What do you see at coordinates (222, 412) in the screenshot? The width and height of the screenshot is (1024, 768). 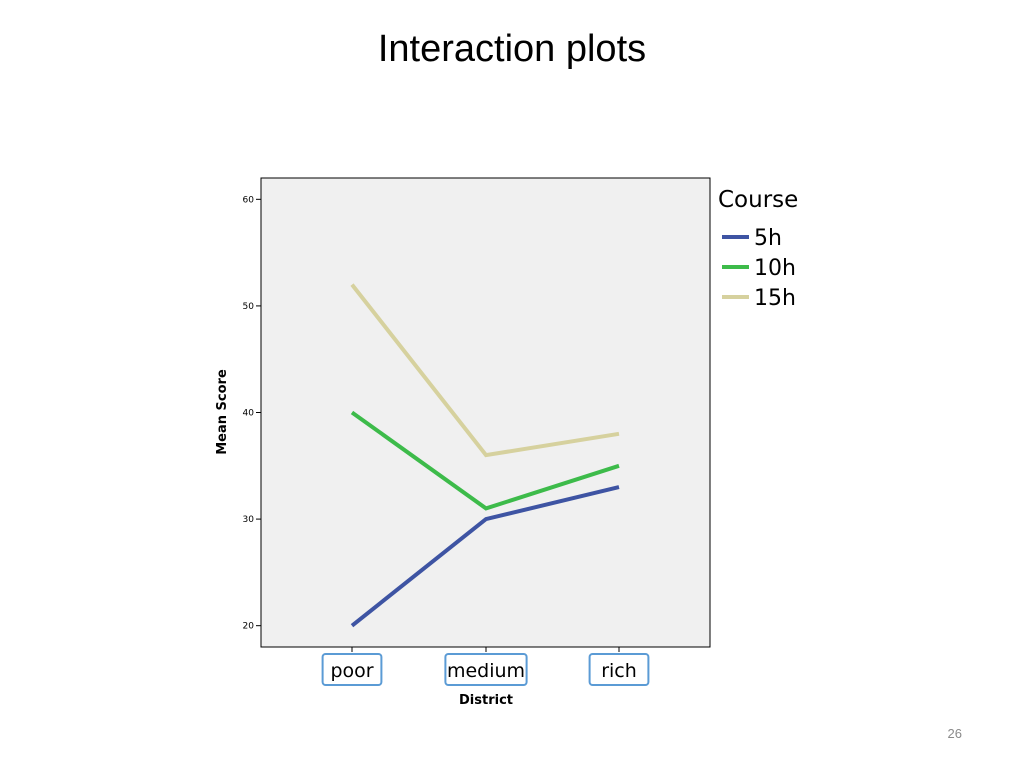 I see `y-axis-title: Mean Score` at bounding box center [222, 412].